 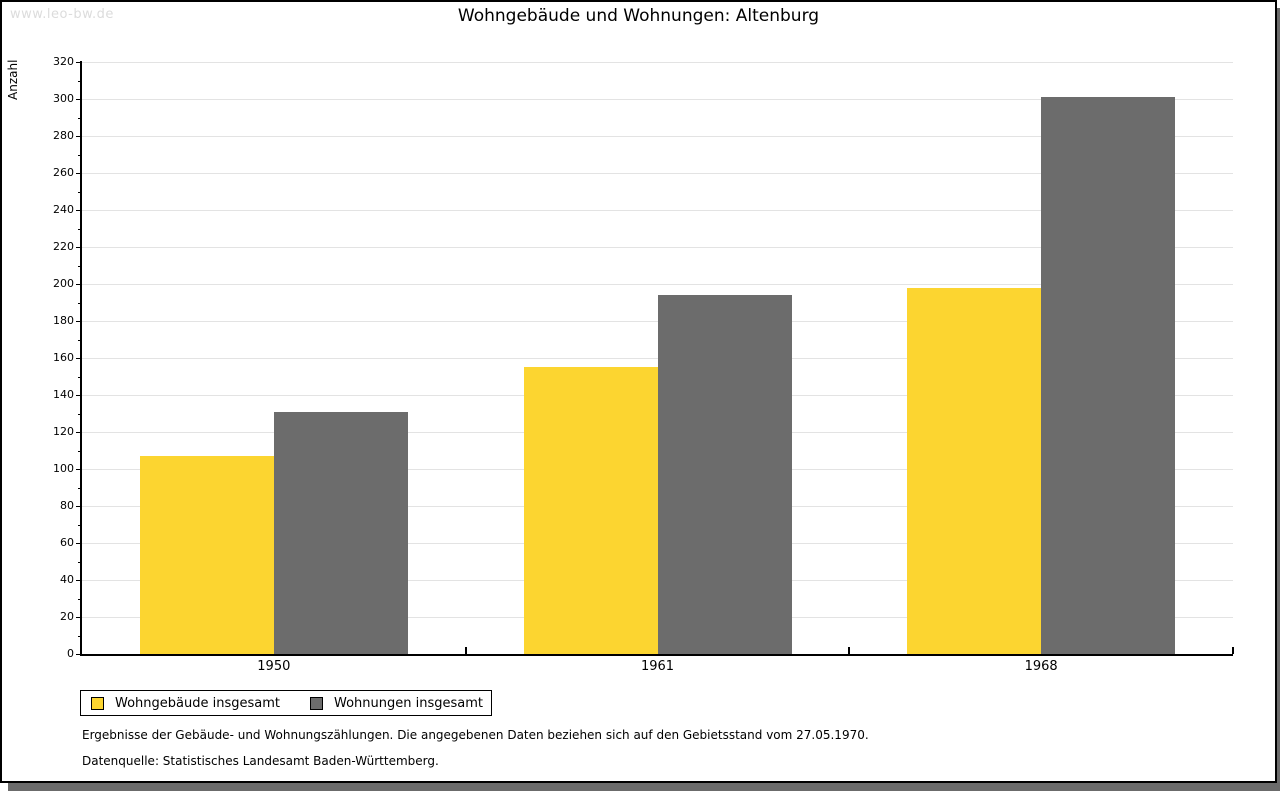 What do you see at coordinates (63, 61) in the screenshot?
I see `y-tick-label-320: 320` at bounding box center [63, 61].